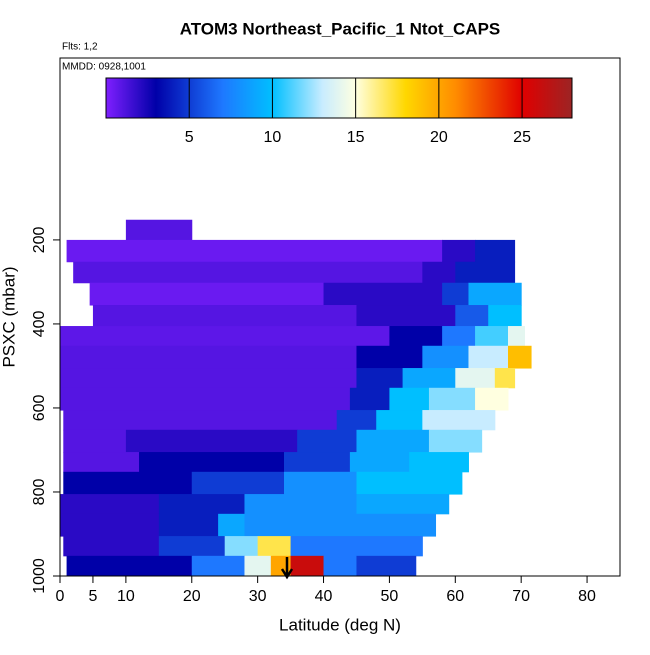 The width and height of the screenshot is (650, 655). Describe the element at coordinates (273, 137) in the screenshot. I see `colorbar-tick-label: 10` at that location.